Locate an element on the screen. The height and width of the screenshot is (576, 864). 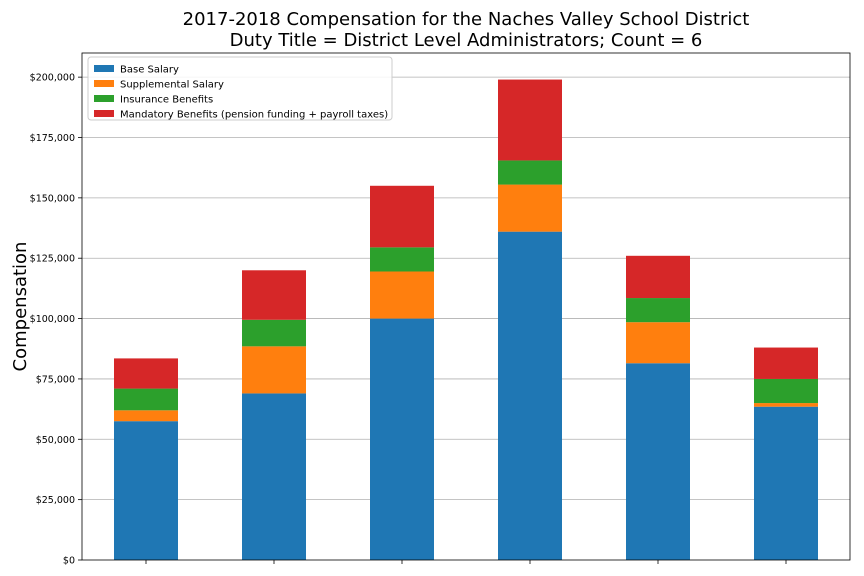
y-tick-label: $200,000 is located at coordinates (52, 78).